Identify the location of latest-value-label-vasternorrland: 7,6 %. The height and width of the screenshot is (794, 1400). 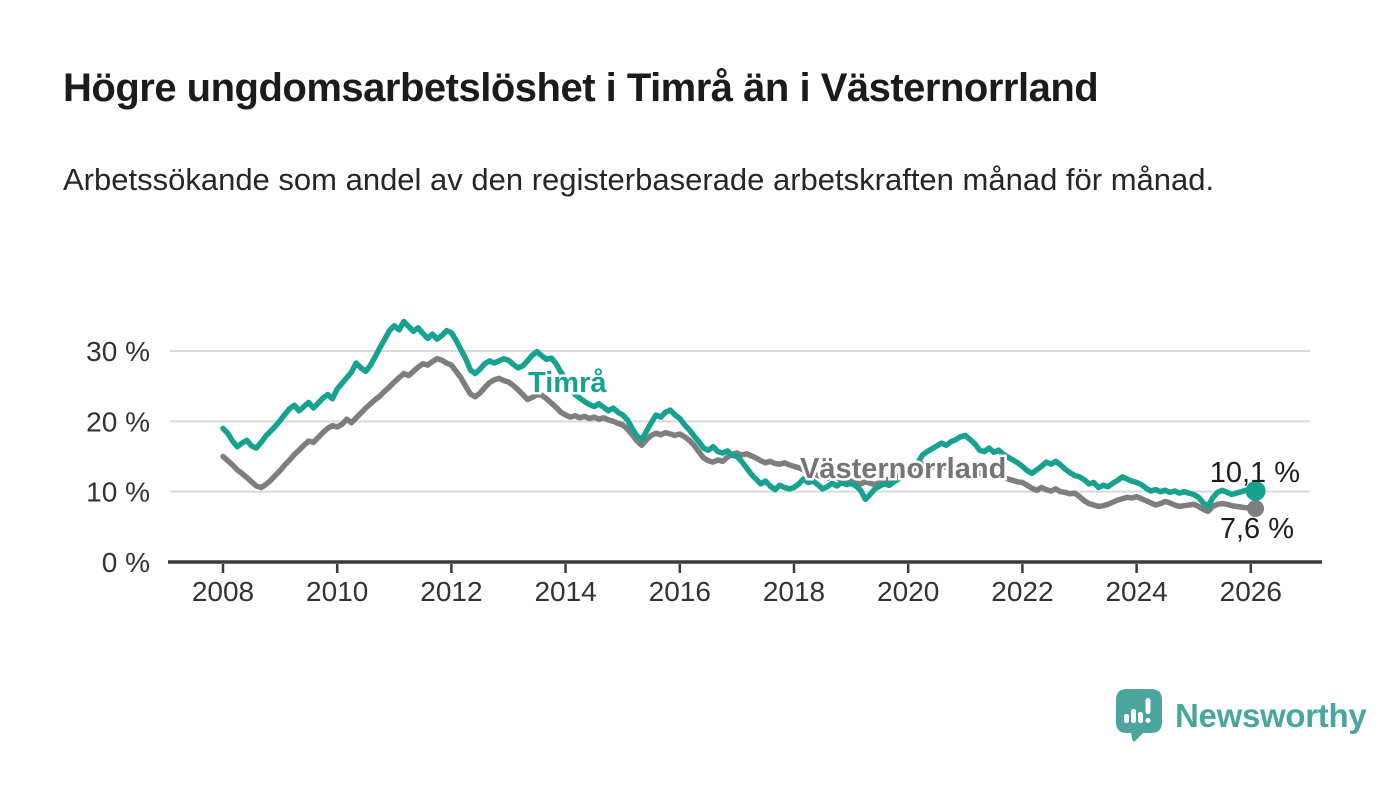
(1257, 529).